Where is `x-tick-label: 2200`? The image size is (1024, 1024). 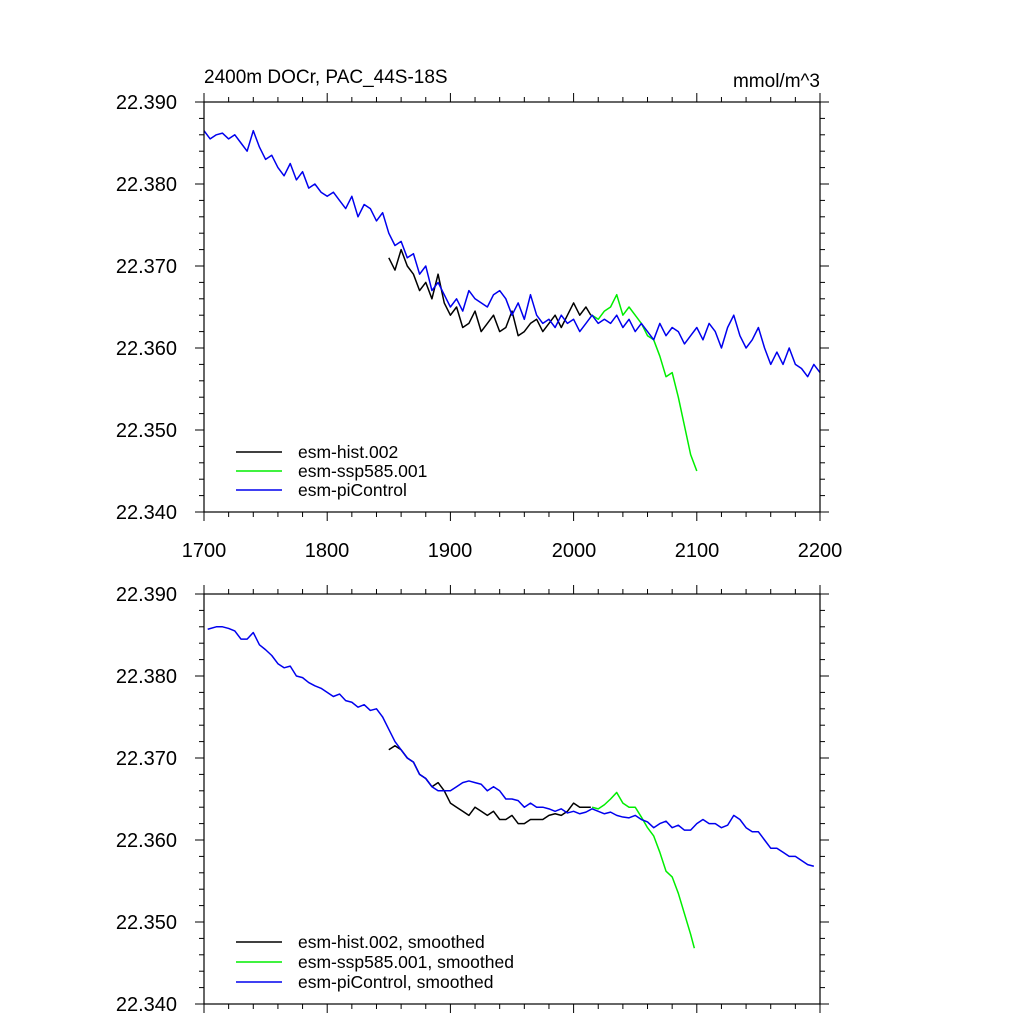
x-tick-label: 2200 is located at coordinates (820, 551).